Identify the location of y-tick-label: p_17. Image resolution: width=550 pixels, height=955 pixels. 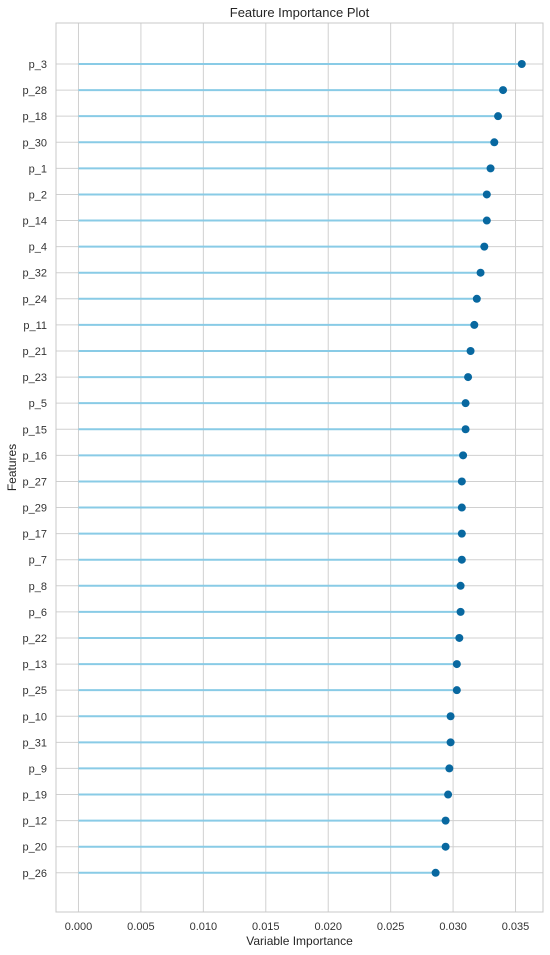
(35, 535).